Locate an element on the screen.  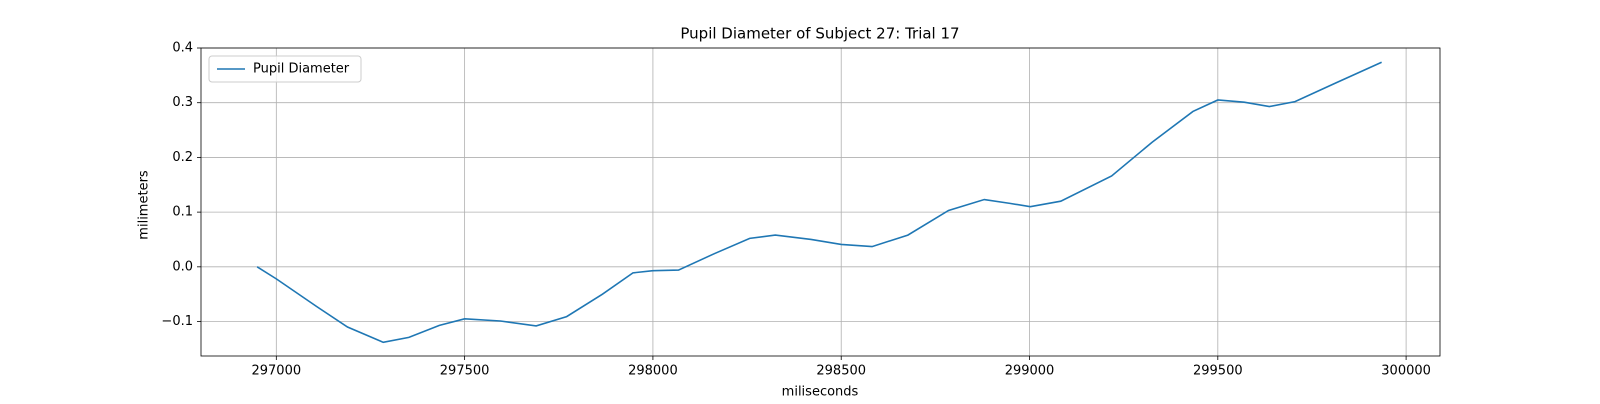
y-tick-label: 0.2 is located at coordinates (182, 157).